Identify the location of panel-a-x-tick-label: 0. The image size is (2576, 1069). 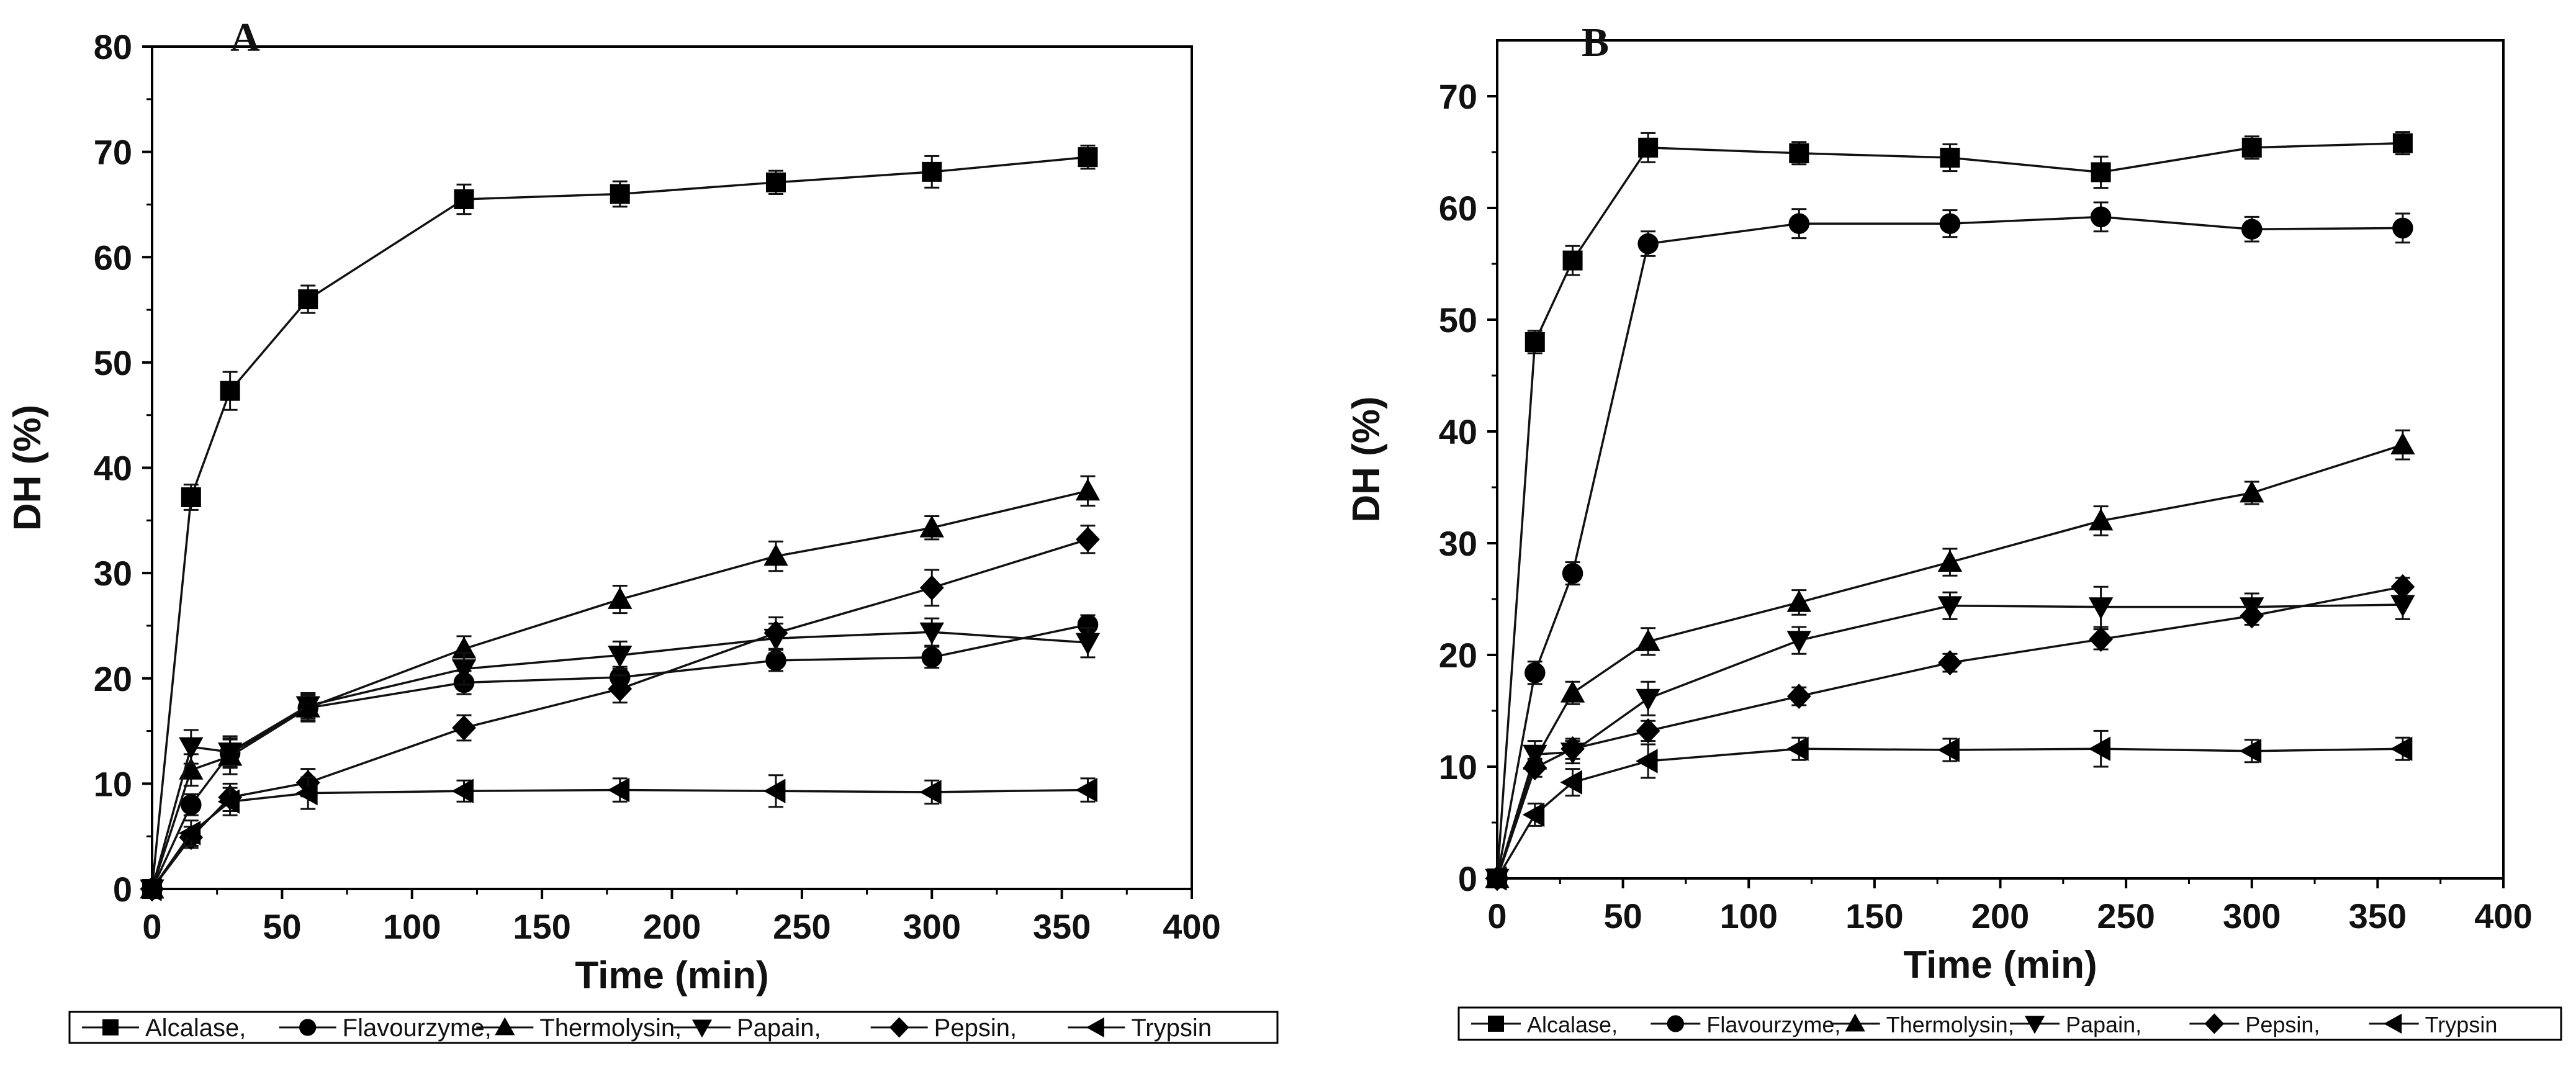
(151, 926).